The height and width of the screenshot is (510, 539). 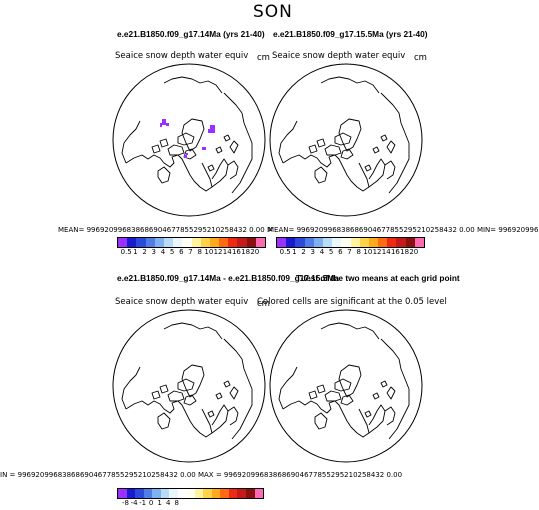 What do you see at coordinates (236, 252) in the screenshot?
I see `colorbar-tick-label: 16` at bounding box center [236, 252].